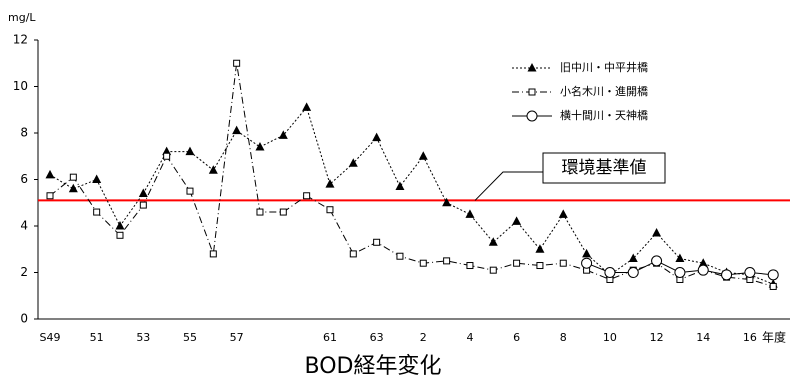 The width and height of the screenshot is (792, 381). I want to click on chart-title: BOD経年変化, so click(373, 366).